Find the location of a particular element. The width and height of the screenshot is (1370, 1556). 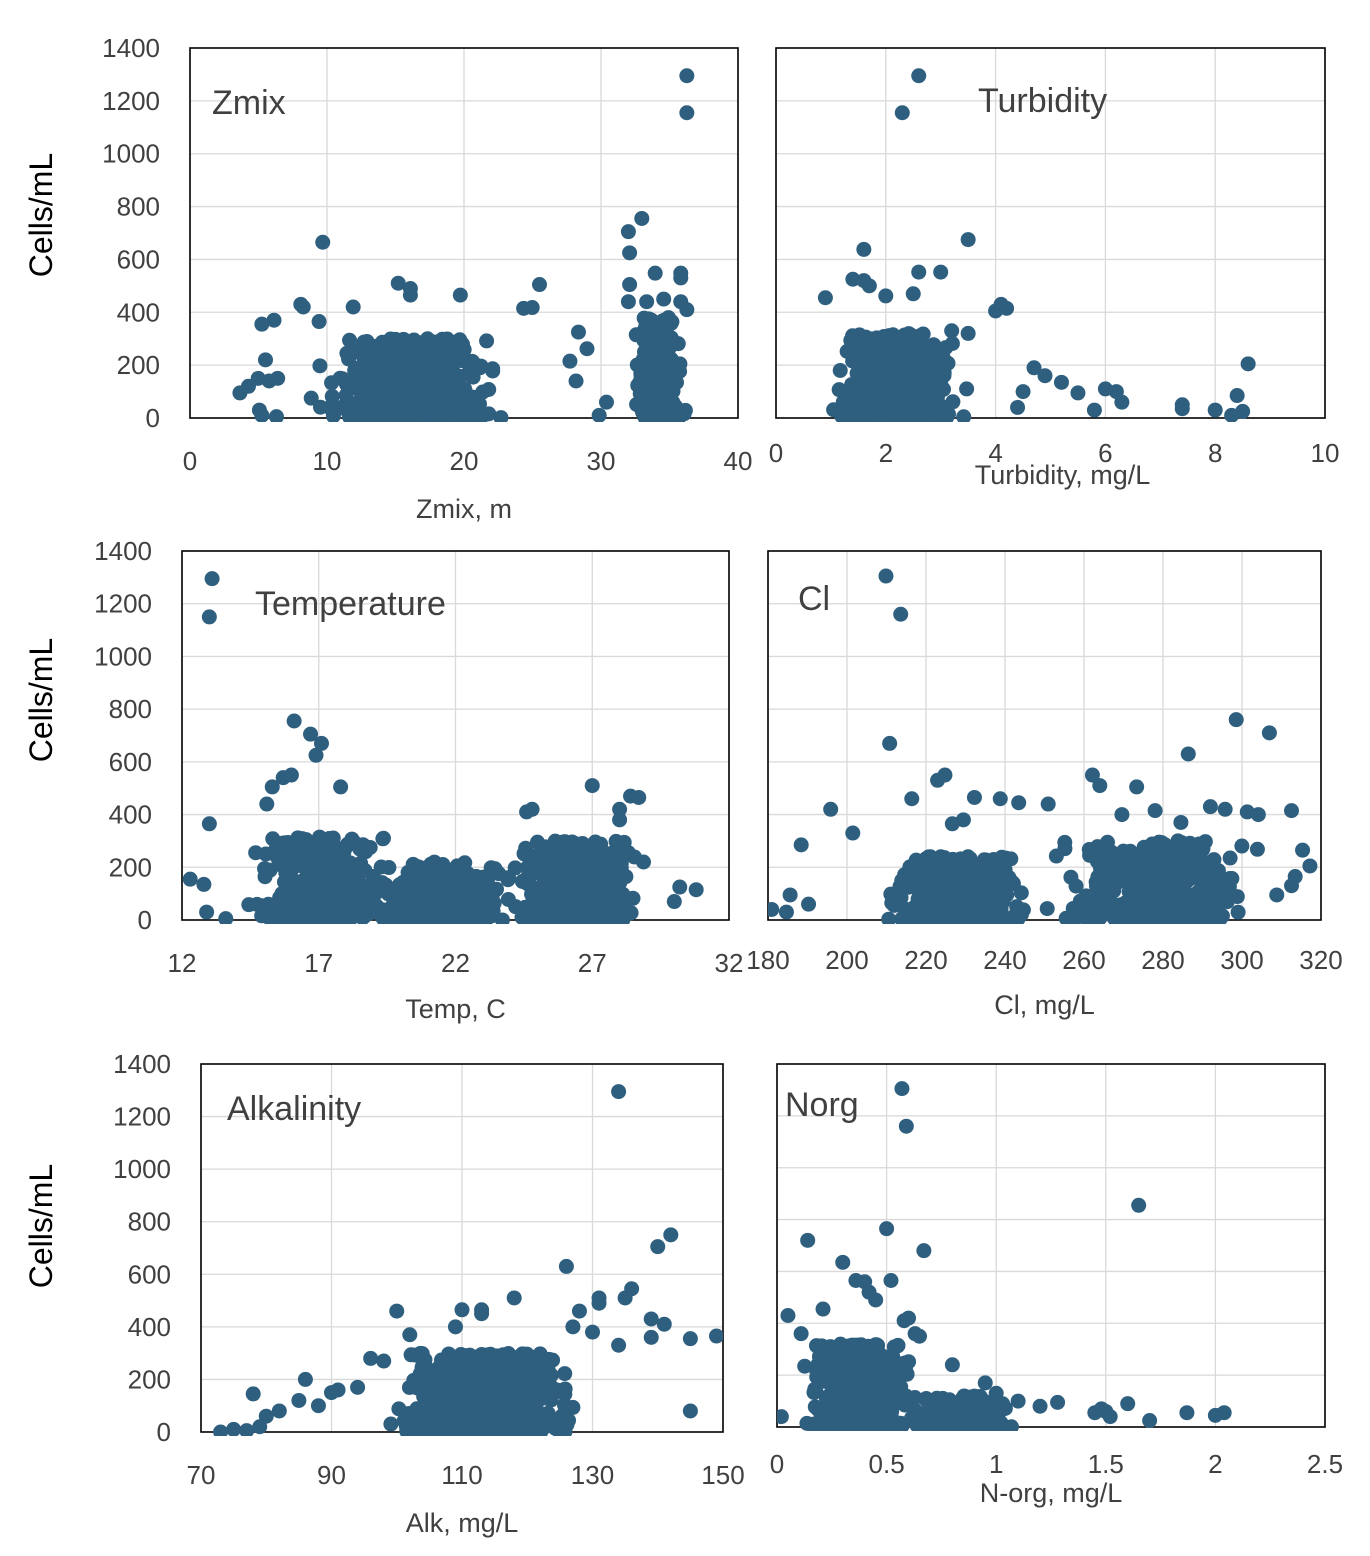

x-tick-label: 30 is located at coordinates (601, 461).